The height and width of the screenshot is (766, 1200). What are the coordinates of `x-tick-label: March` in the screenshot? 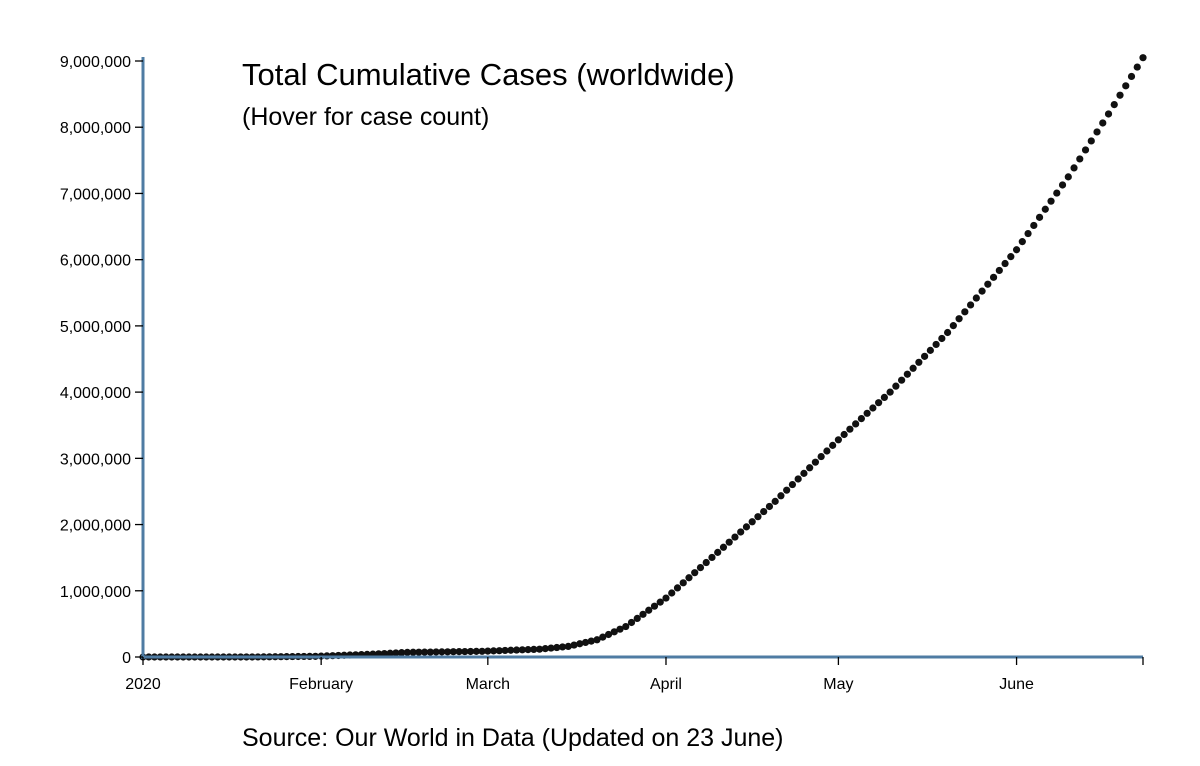 It's located at (488, 684).